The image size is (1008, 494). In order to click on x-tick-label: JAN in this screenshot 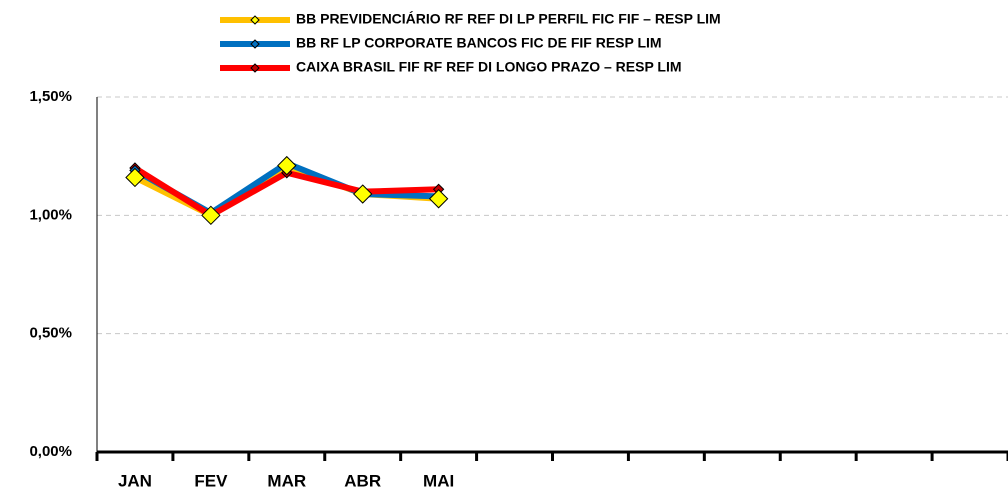, I will do `click(135, 480)`.